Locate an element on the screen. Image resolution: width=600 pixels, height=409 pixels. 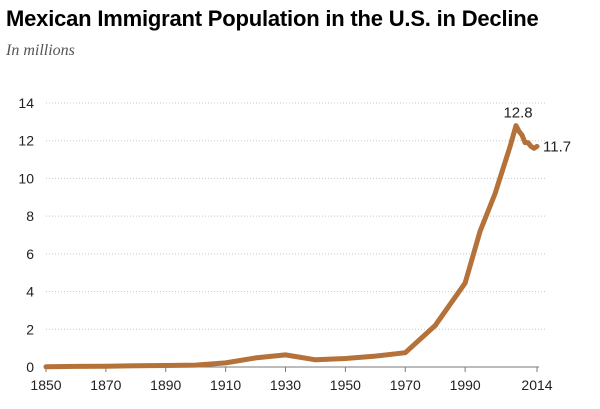
y-tick-label: 10 is located at coordinates (26, 178).